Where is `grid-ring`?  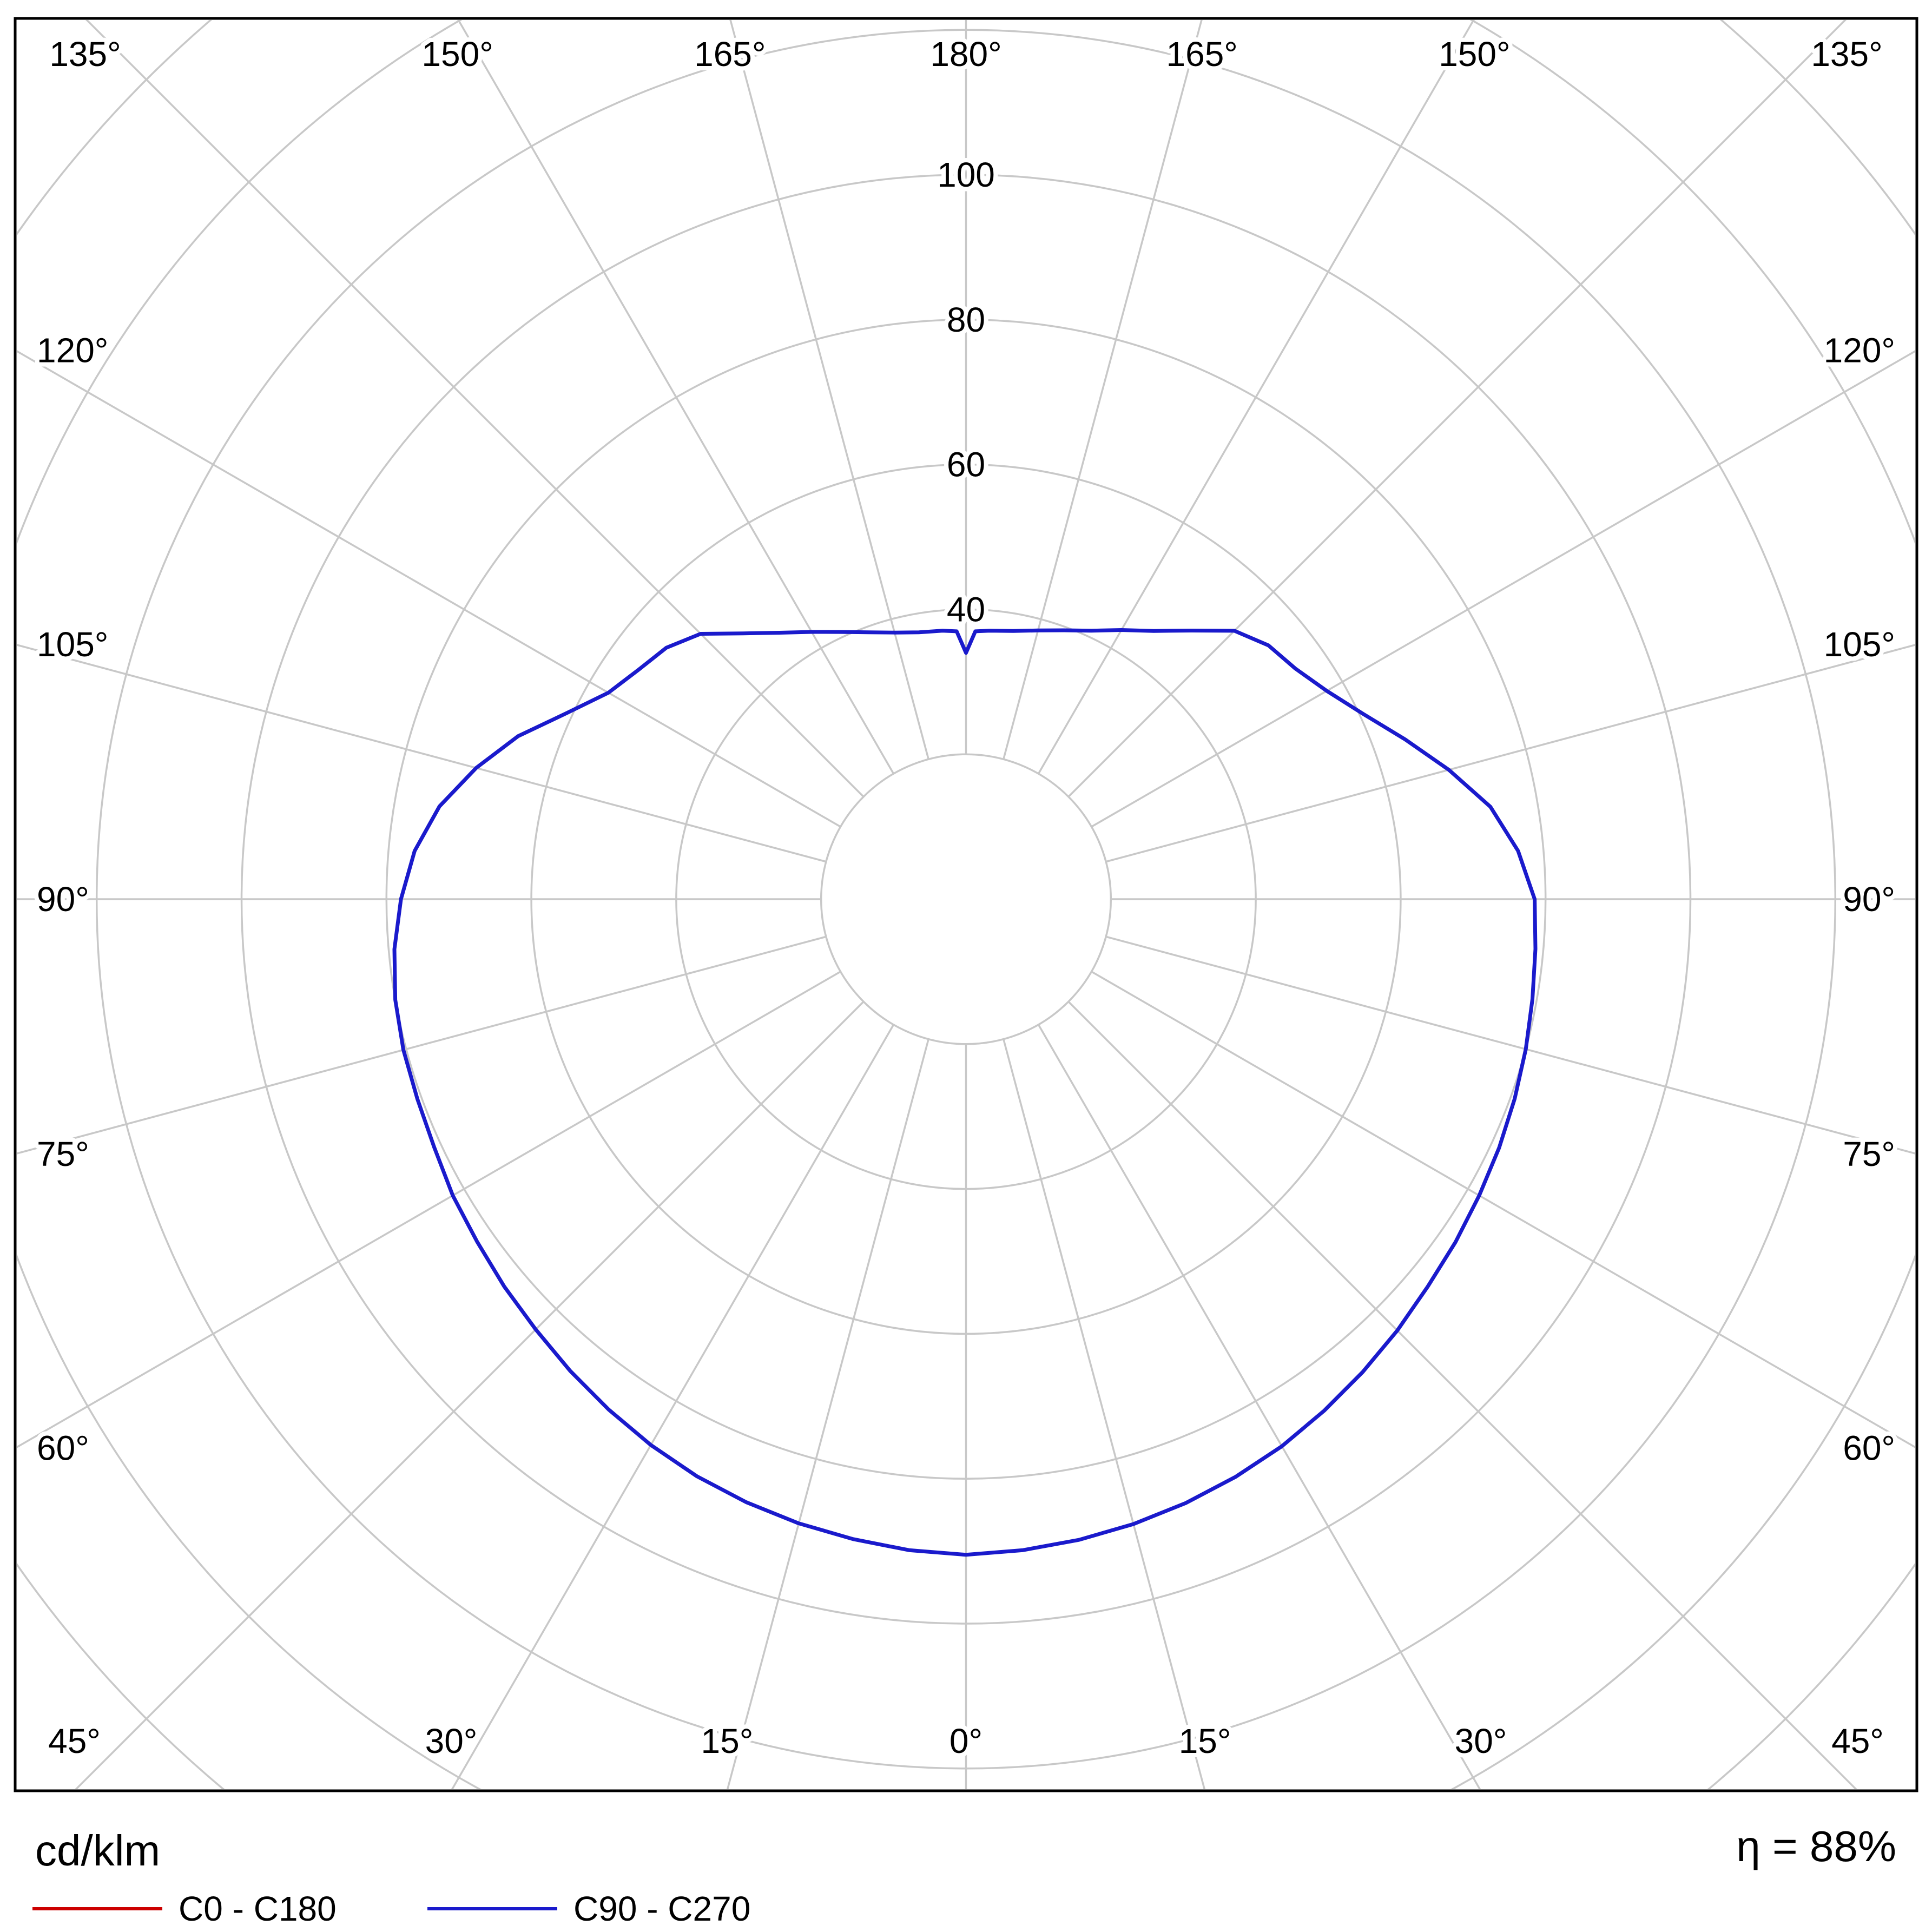
grid-ring is located at coordinates (966, 899).